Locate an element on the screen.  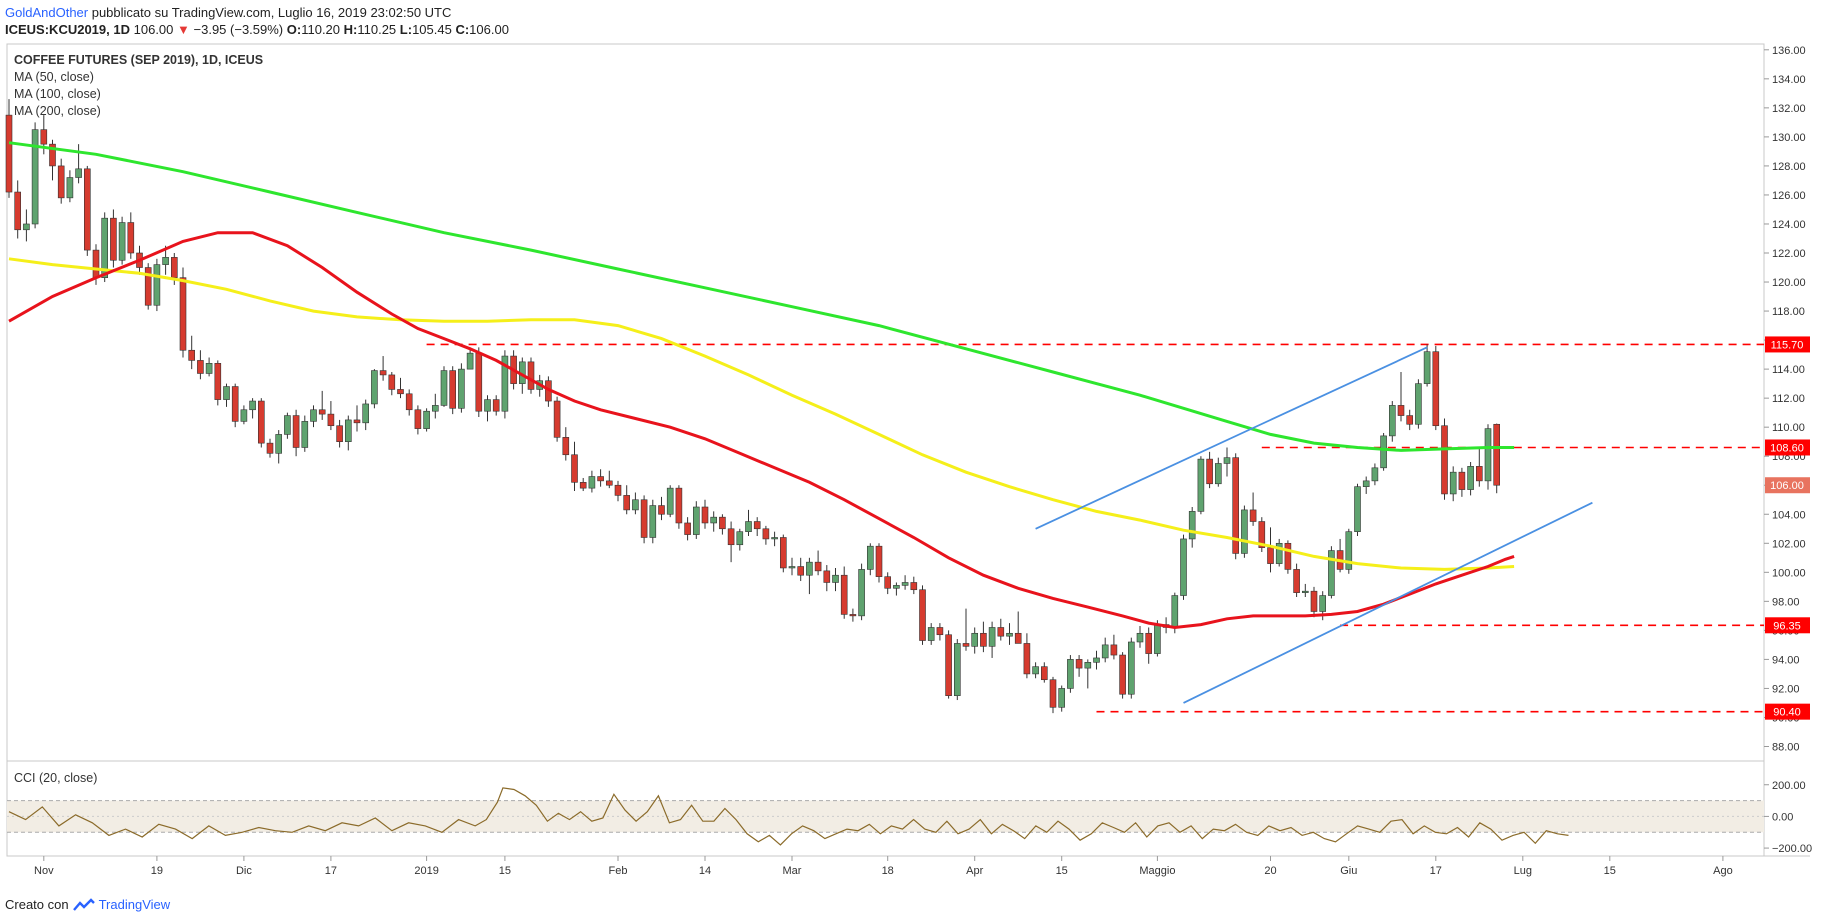
time-tick-label: Lug is located at coordinates (1523, 871).